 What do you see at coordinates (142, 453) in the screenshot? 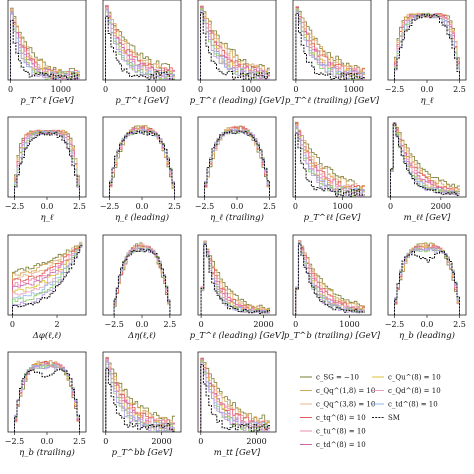
I see `x-axis-label: p_T^bb [GeV]` at bounding box center [142, 453].